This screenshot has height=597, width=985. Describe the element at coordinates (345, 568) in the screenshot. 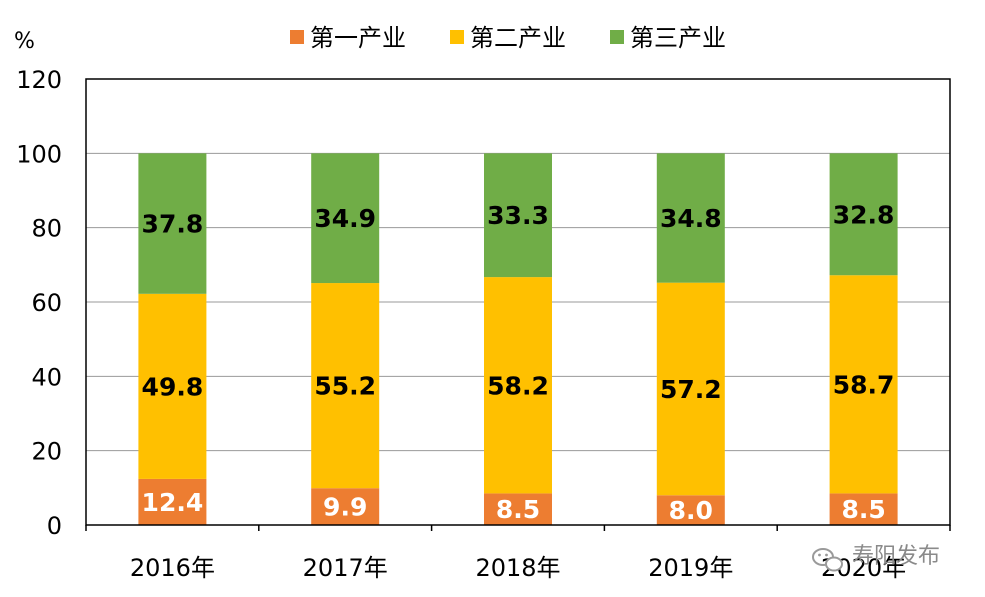

I see `x-tick-label: 2017年` at that location.